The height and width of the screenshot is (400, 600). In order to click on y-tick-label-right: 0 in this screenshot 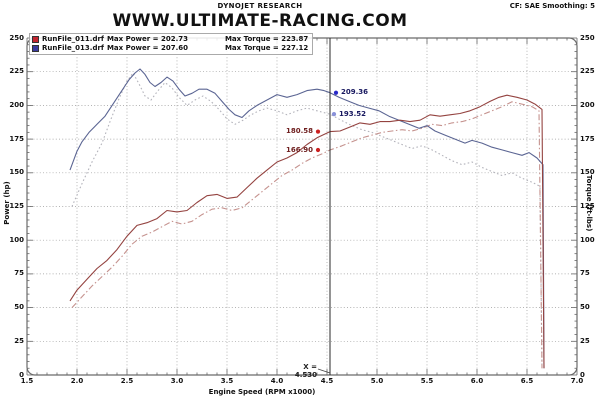, I will do `click(582, 374)`.